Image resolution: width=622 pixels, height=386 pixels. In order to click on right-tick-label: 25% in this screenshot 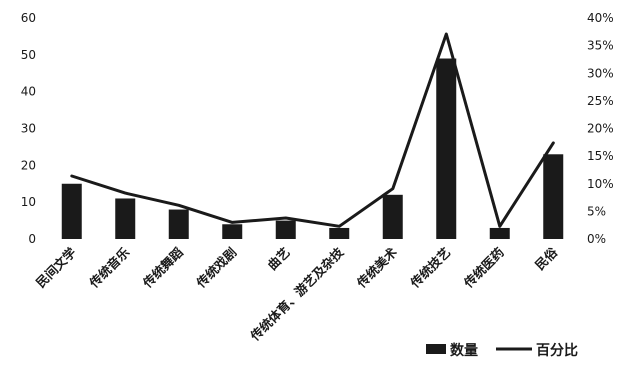, I will do `click(600, 101)`.